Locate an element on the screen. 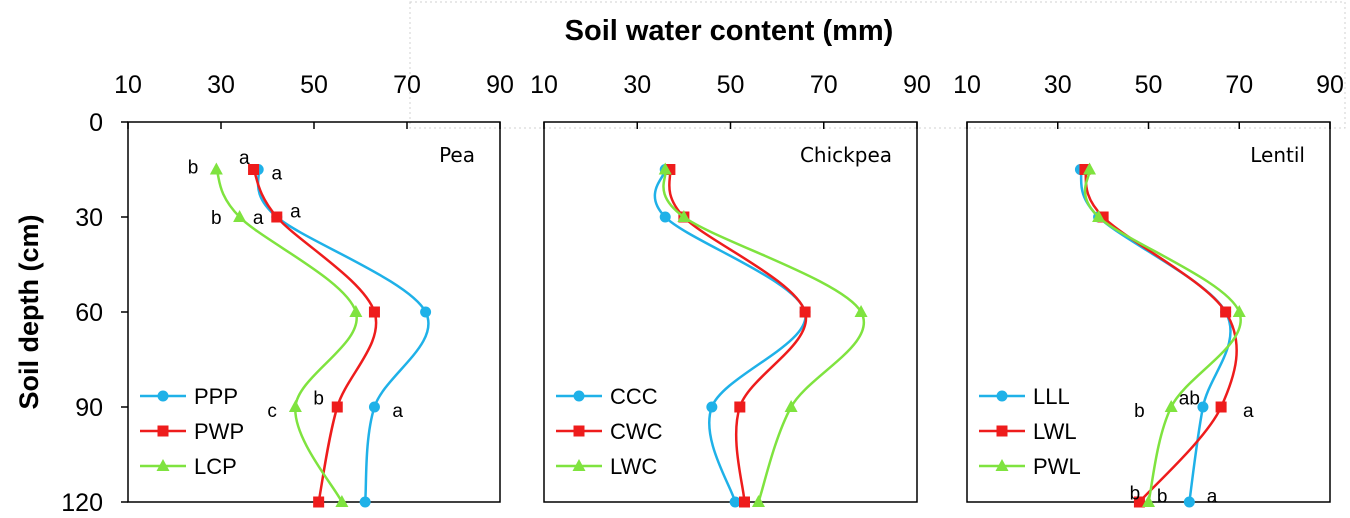 The width and height of the screenshot is (1350, 518). series-pwl is located at coordinates (1164, 334).